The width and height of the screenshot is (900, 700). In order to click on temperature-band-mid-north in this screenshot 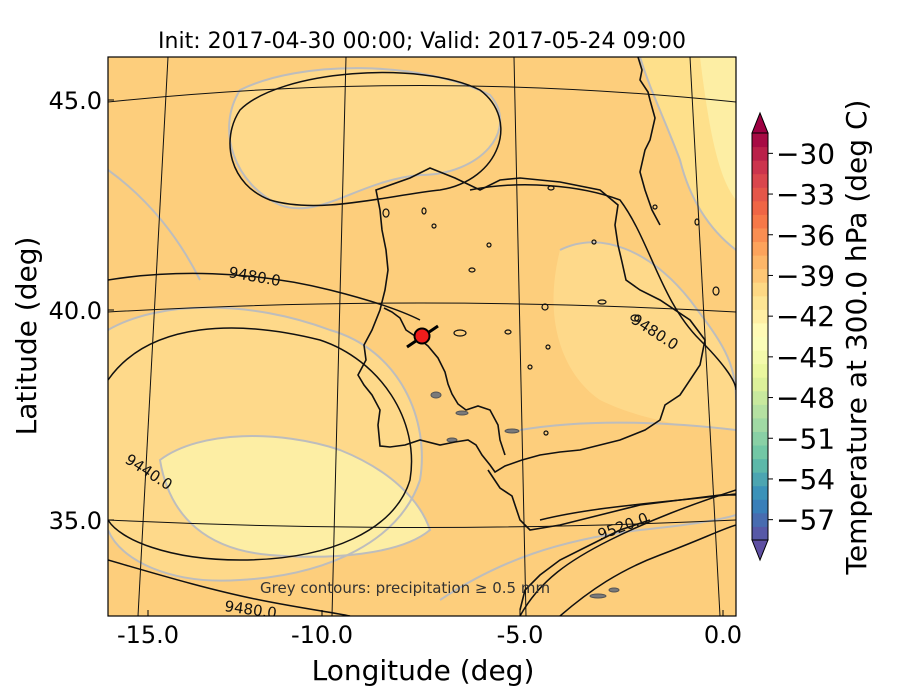, I will do `click(365, 138)`.